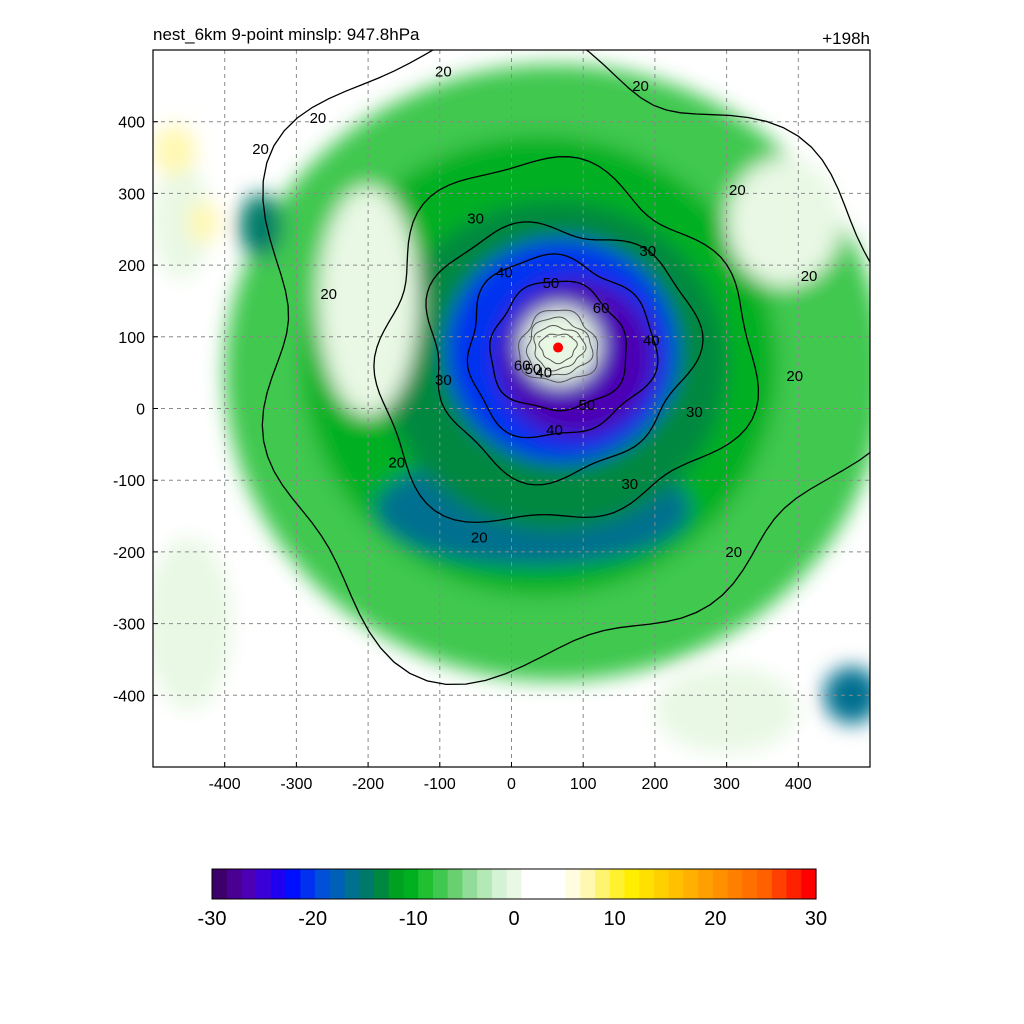 This screenshot has width=1024, height=1024. I want to click on x-axis-ticks: -400 -300 -200 -100 0 100 200 300 400, so click(510, 777).